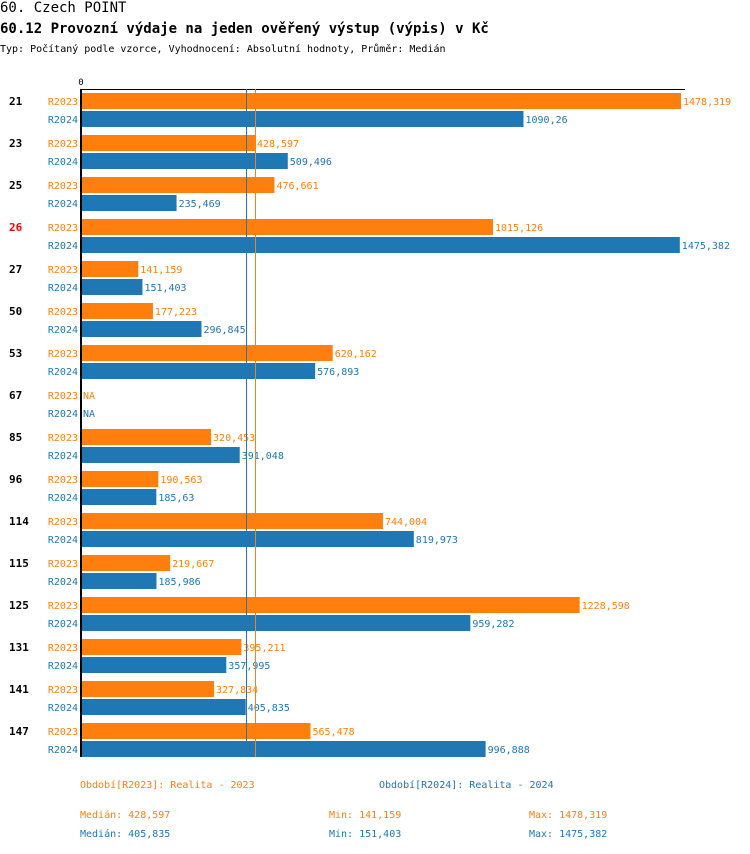 Image resolution: width=750 pixels, height=854 pixels. I want to click on value-label-r2023: 327,834, so click(237, 690).